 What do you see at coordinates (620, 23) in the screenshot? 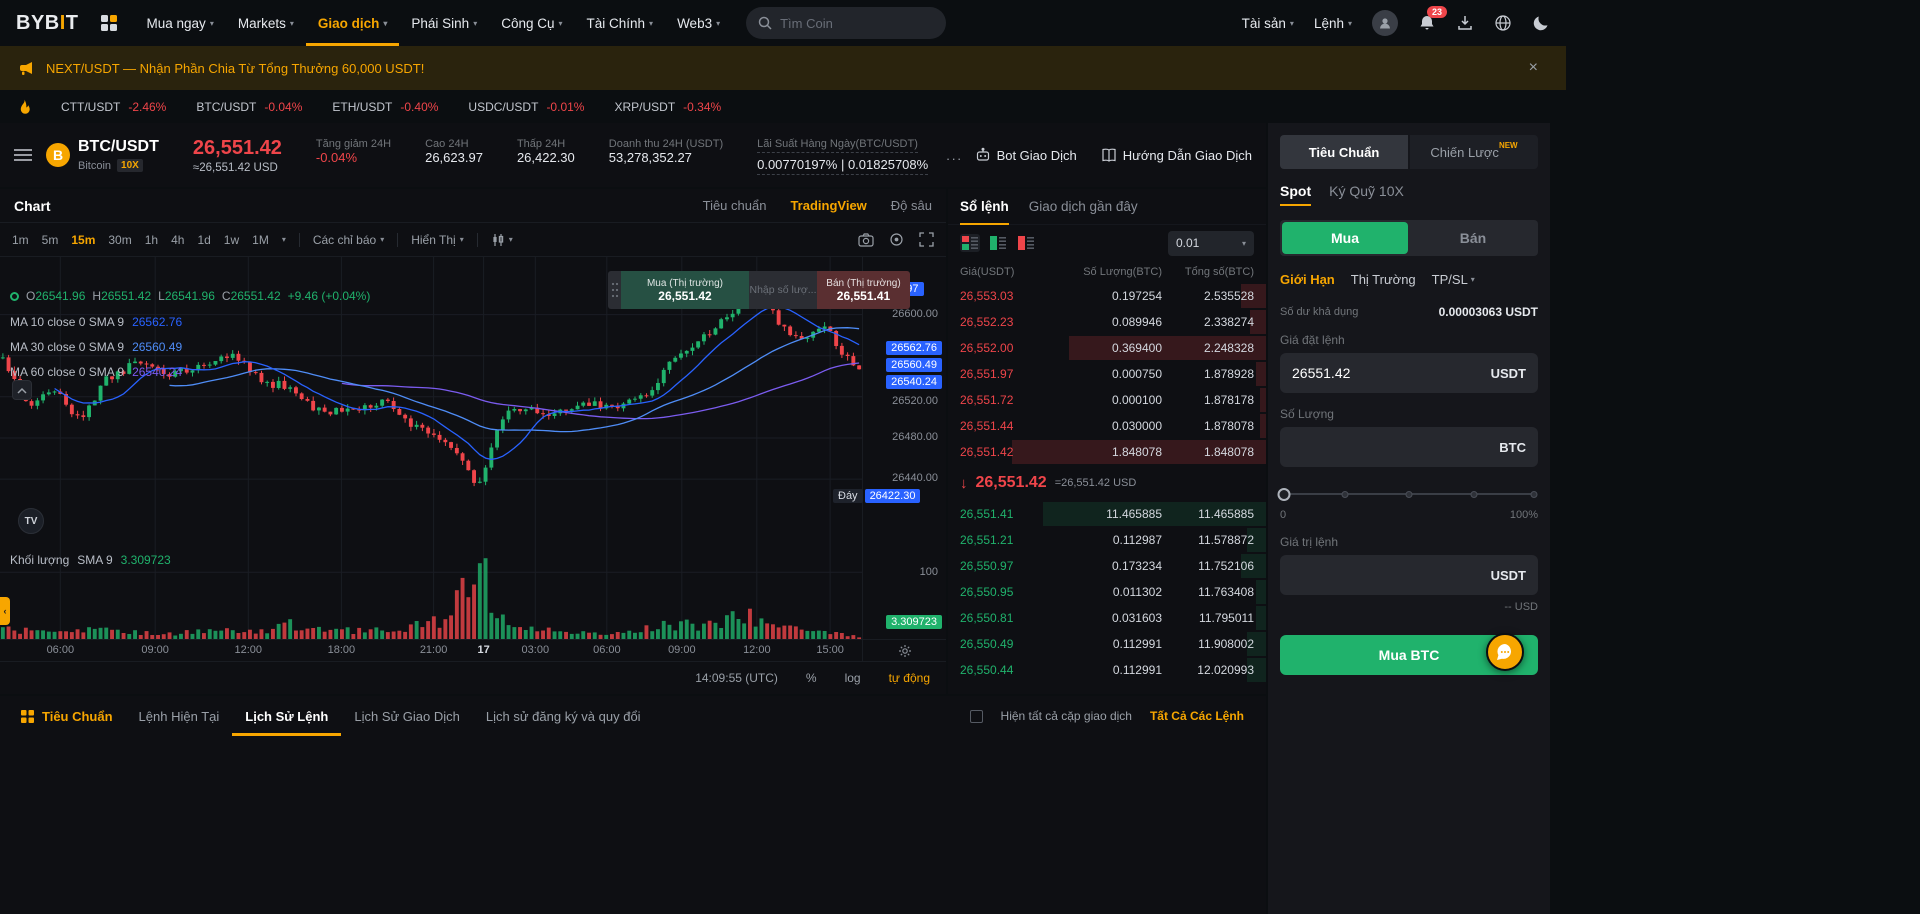
I see `nav-menu-item: Tài Chính ▾` at bounding box center [620, 23].